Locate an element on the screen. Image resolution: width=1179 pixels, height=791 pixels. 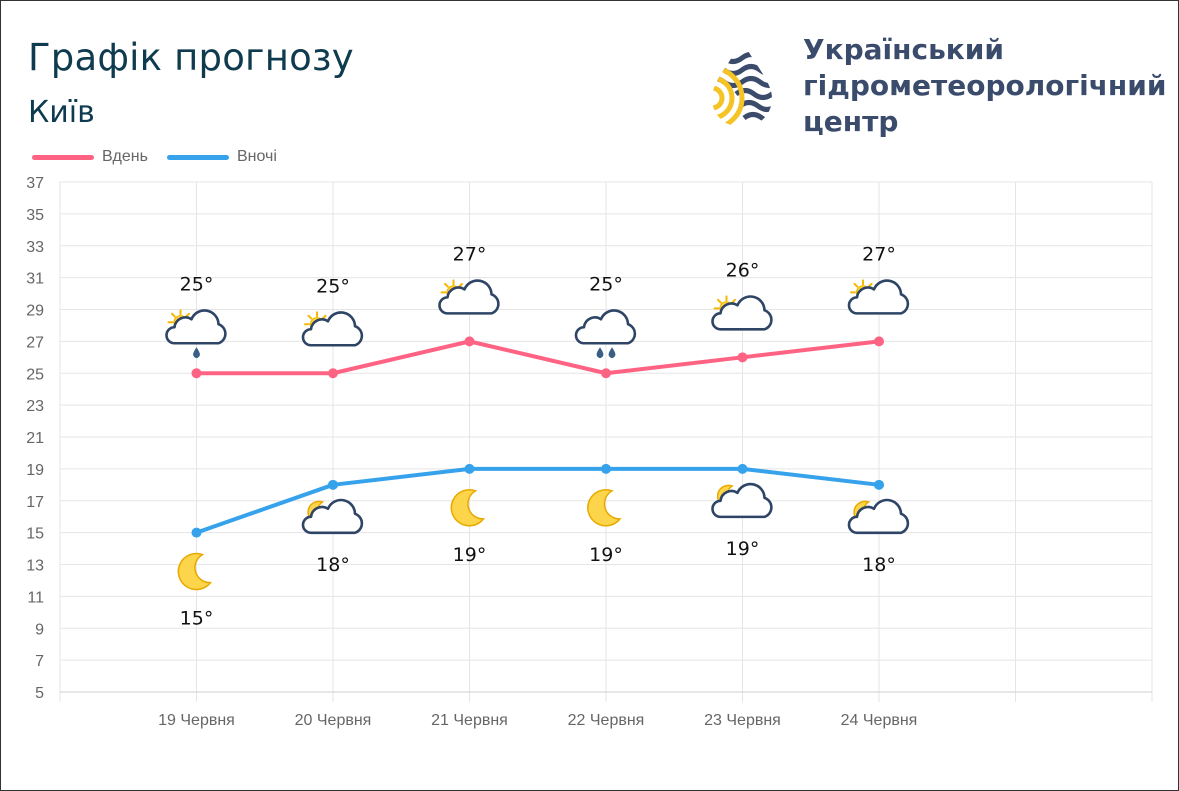
y-tick-label: 29 is located at coordinates (35, 311).